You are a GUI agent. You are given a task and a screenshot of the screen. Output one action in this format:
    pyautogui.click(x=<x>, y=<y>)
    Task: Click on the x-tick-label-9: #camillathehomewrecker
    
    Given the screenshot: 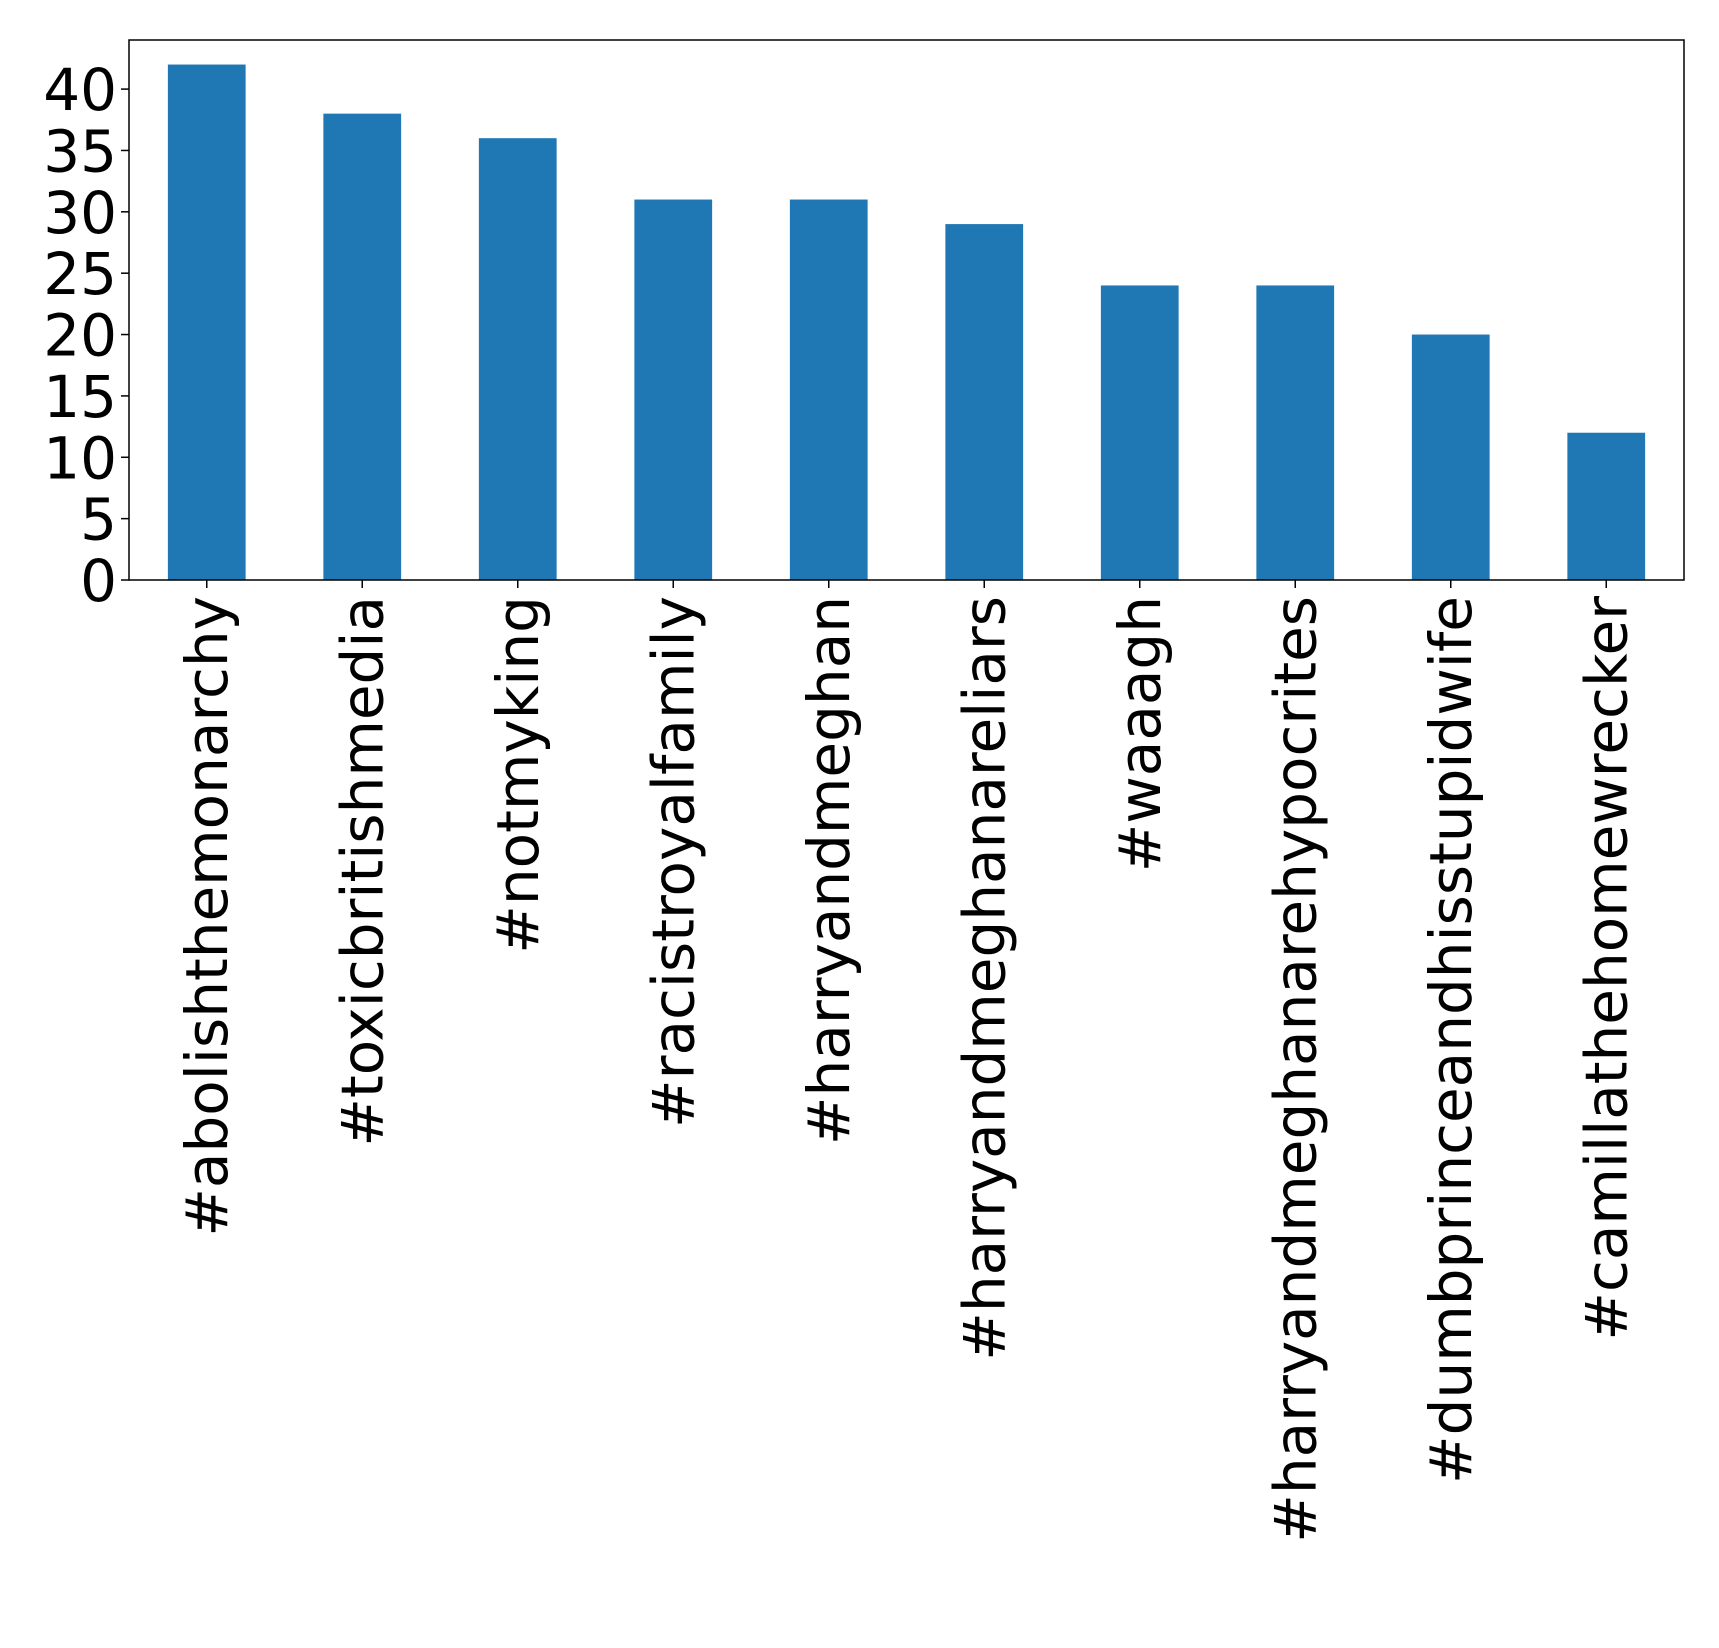 What is the action you would take?
    pyautogui.click(x=1606, y=968)
    